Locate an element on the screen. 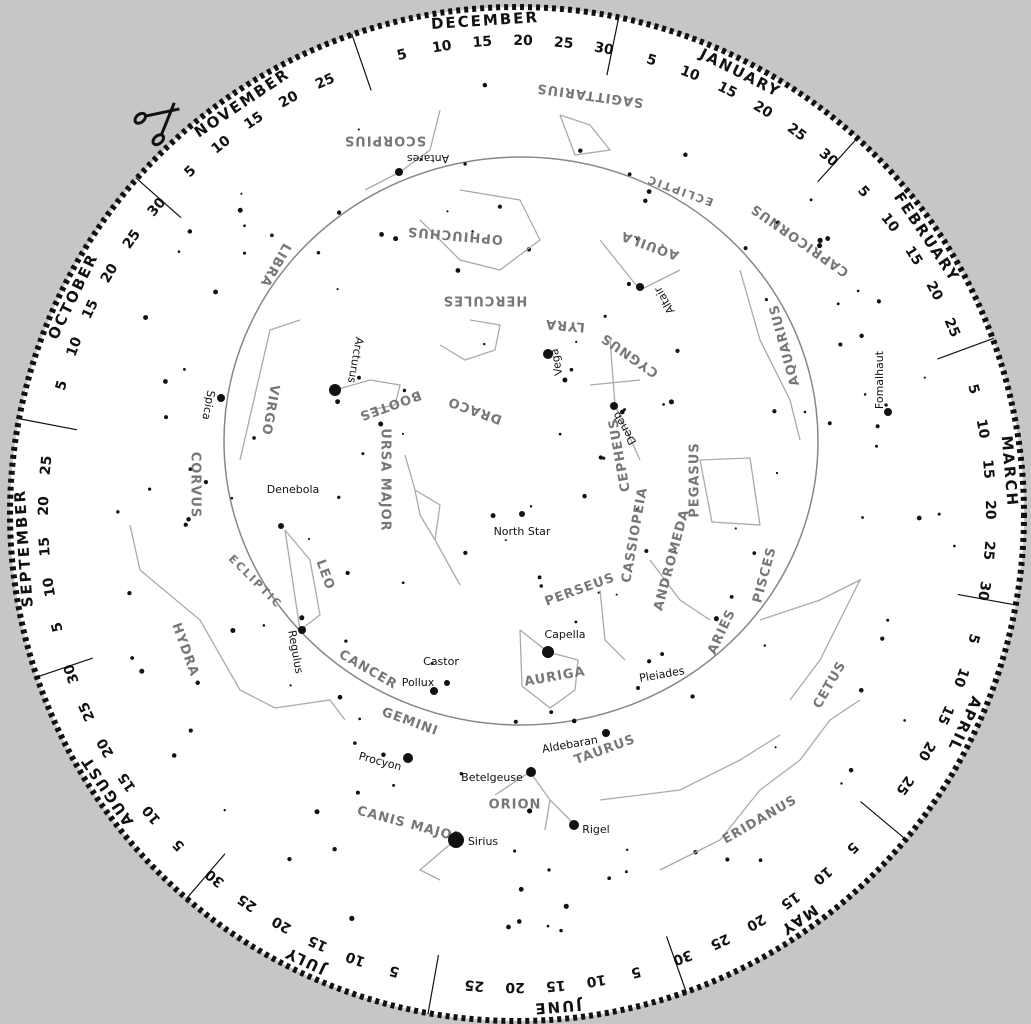 The width and height of the screenshot is (1031, 1024). star-label: North Star is located at coordinates (522, 531).